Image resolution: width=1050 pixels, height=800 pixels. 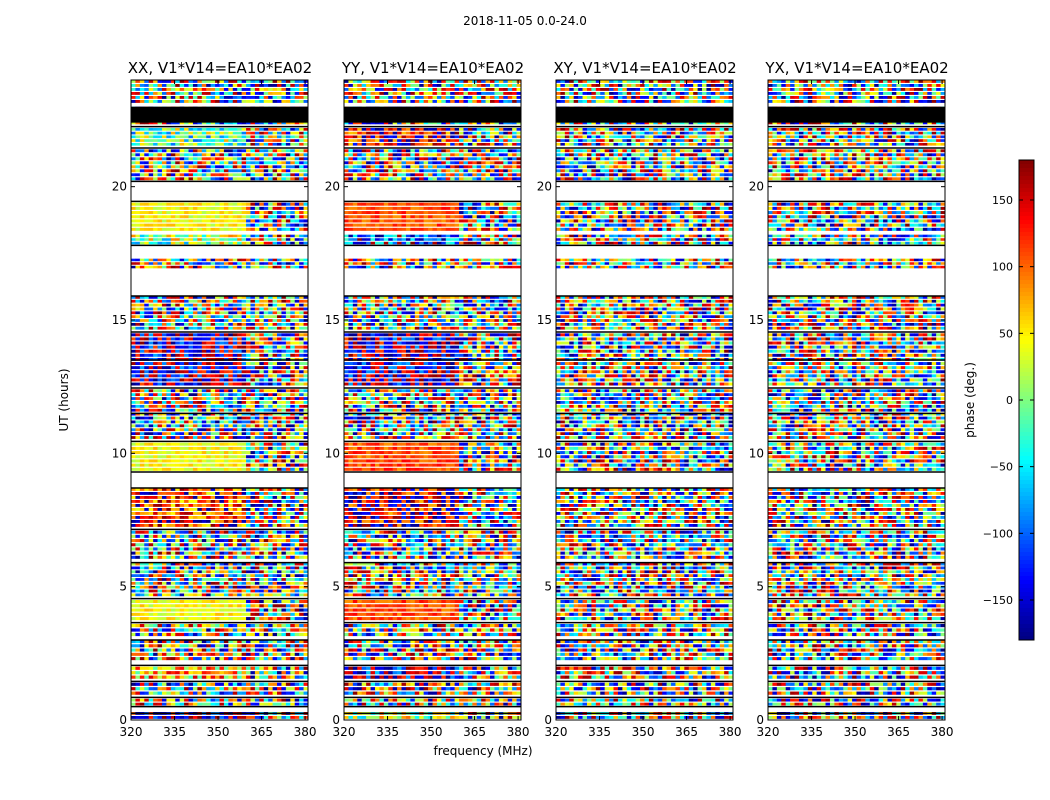 I want to click on x-tick-label: 380, so click(x=305, y=732).